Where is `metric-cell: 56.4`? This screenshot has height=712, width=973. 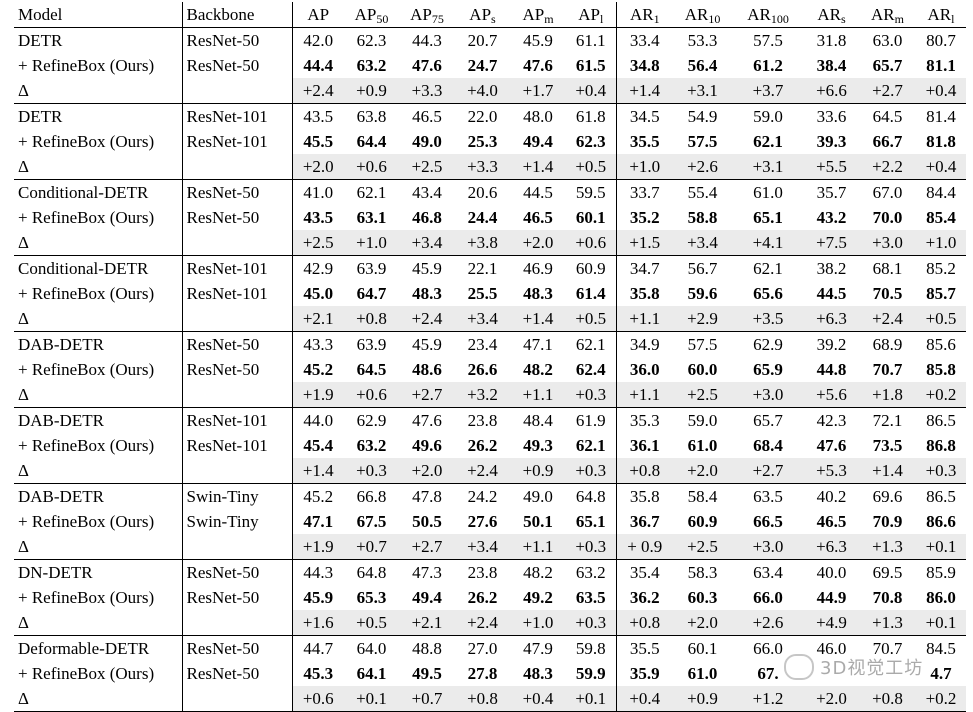
metric-cell: 56.4 is located at coordinates (702, 65).